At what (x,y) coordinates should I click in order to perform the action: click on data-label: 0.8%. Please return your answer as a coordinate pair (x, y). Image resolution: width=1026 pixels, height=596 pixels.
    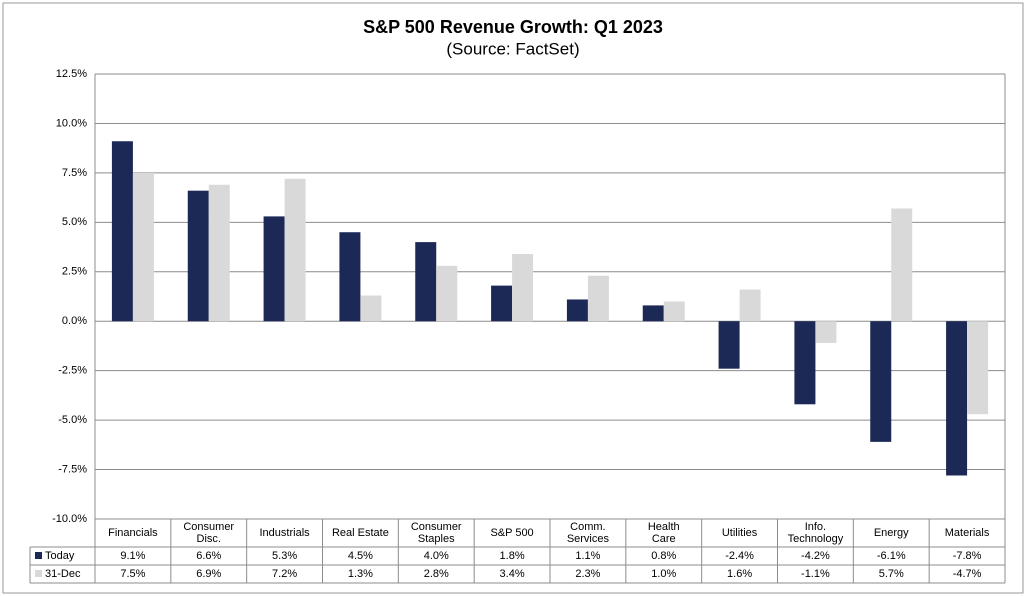
    Looking at the image, I should click on (664, 556).